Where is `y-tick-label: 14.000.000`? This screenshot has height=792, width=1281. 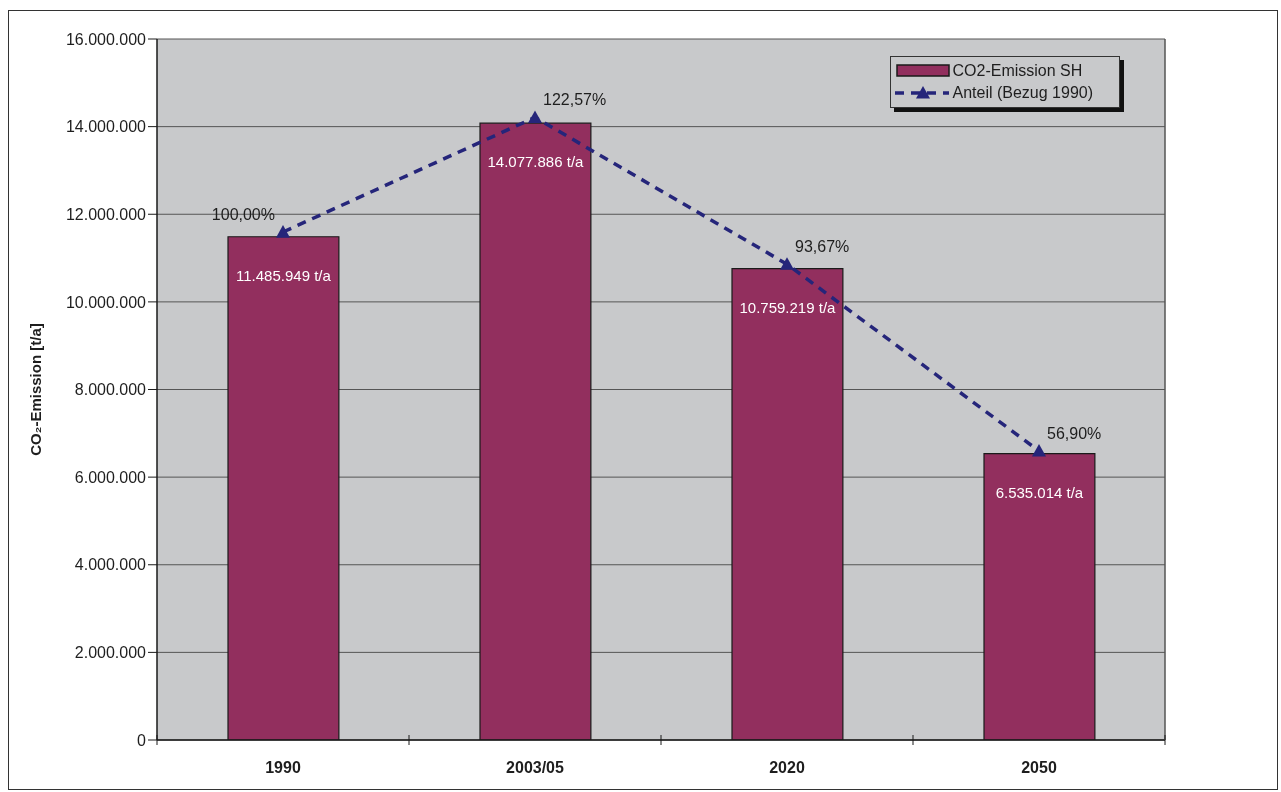
y-tick-label: 14.000.000 is located at coordinates (105, 126).